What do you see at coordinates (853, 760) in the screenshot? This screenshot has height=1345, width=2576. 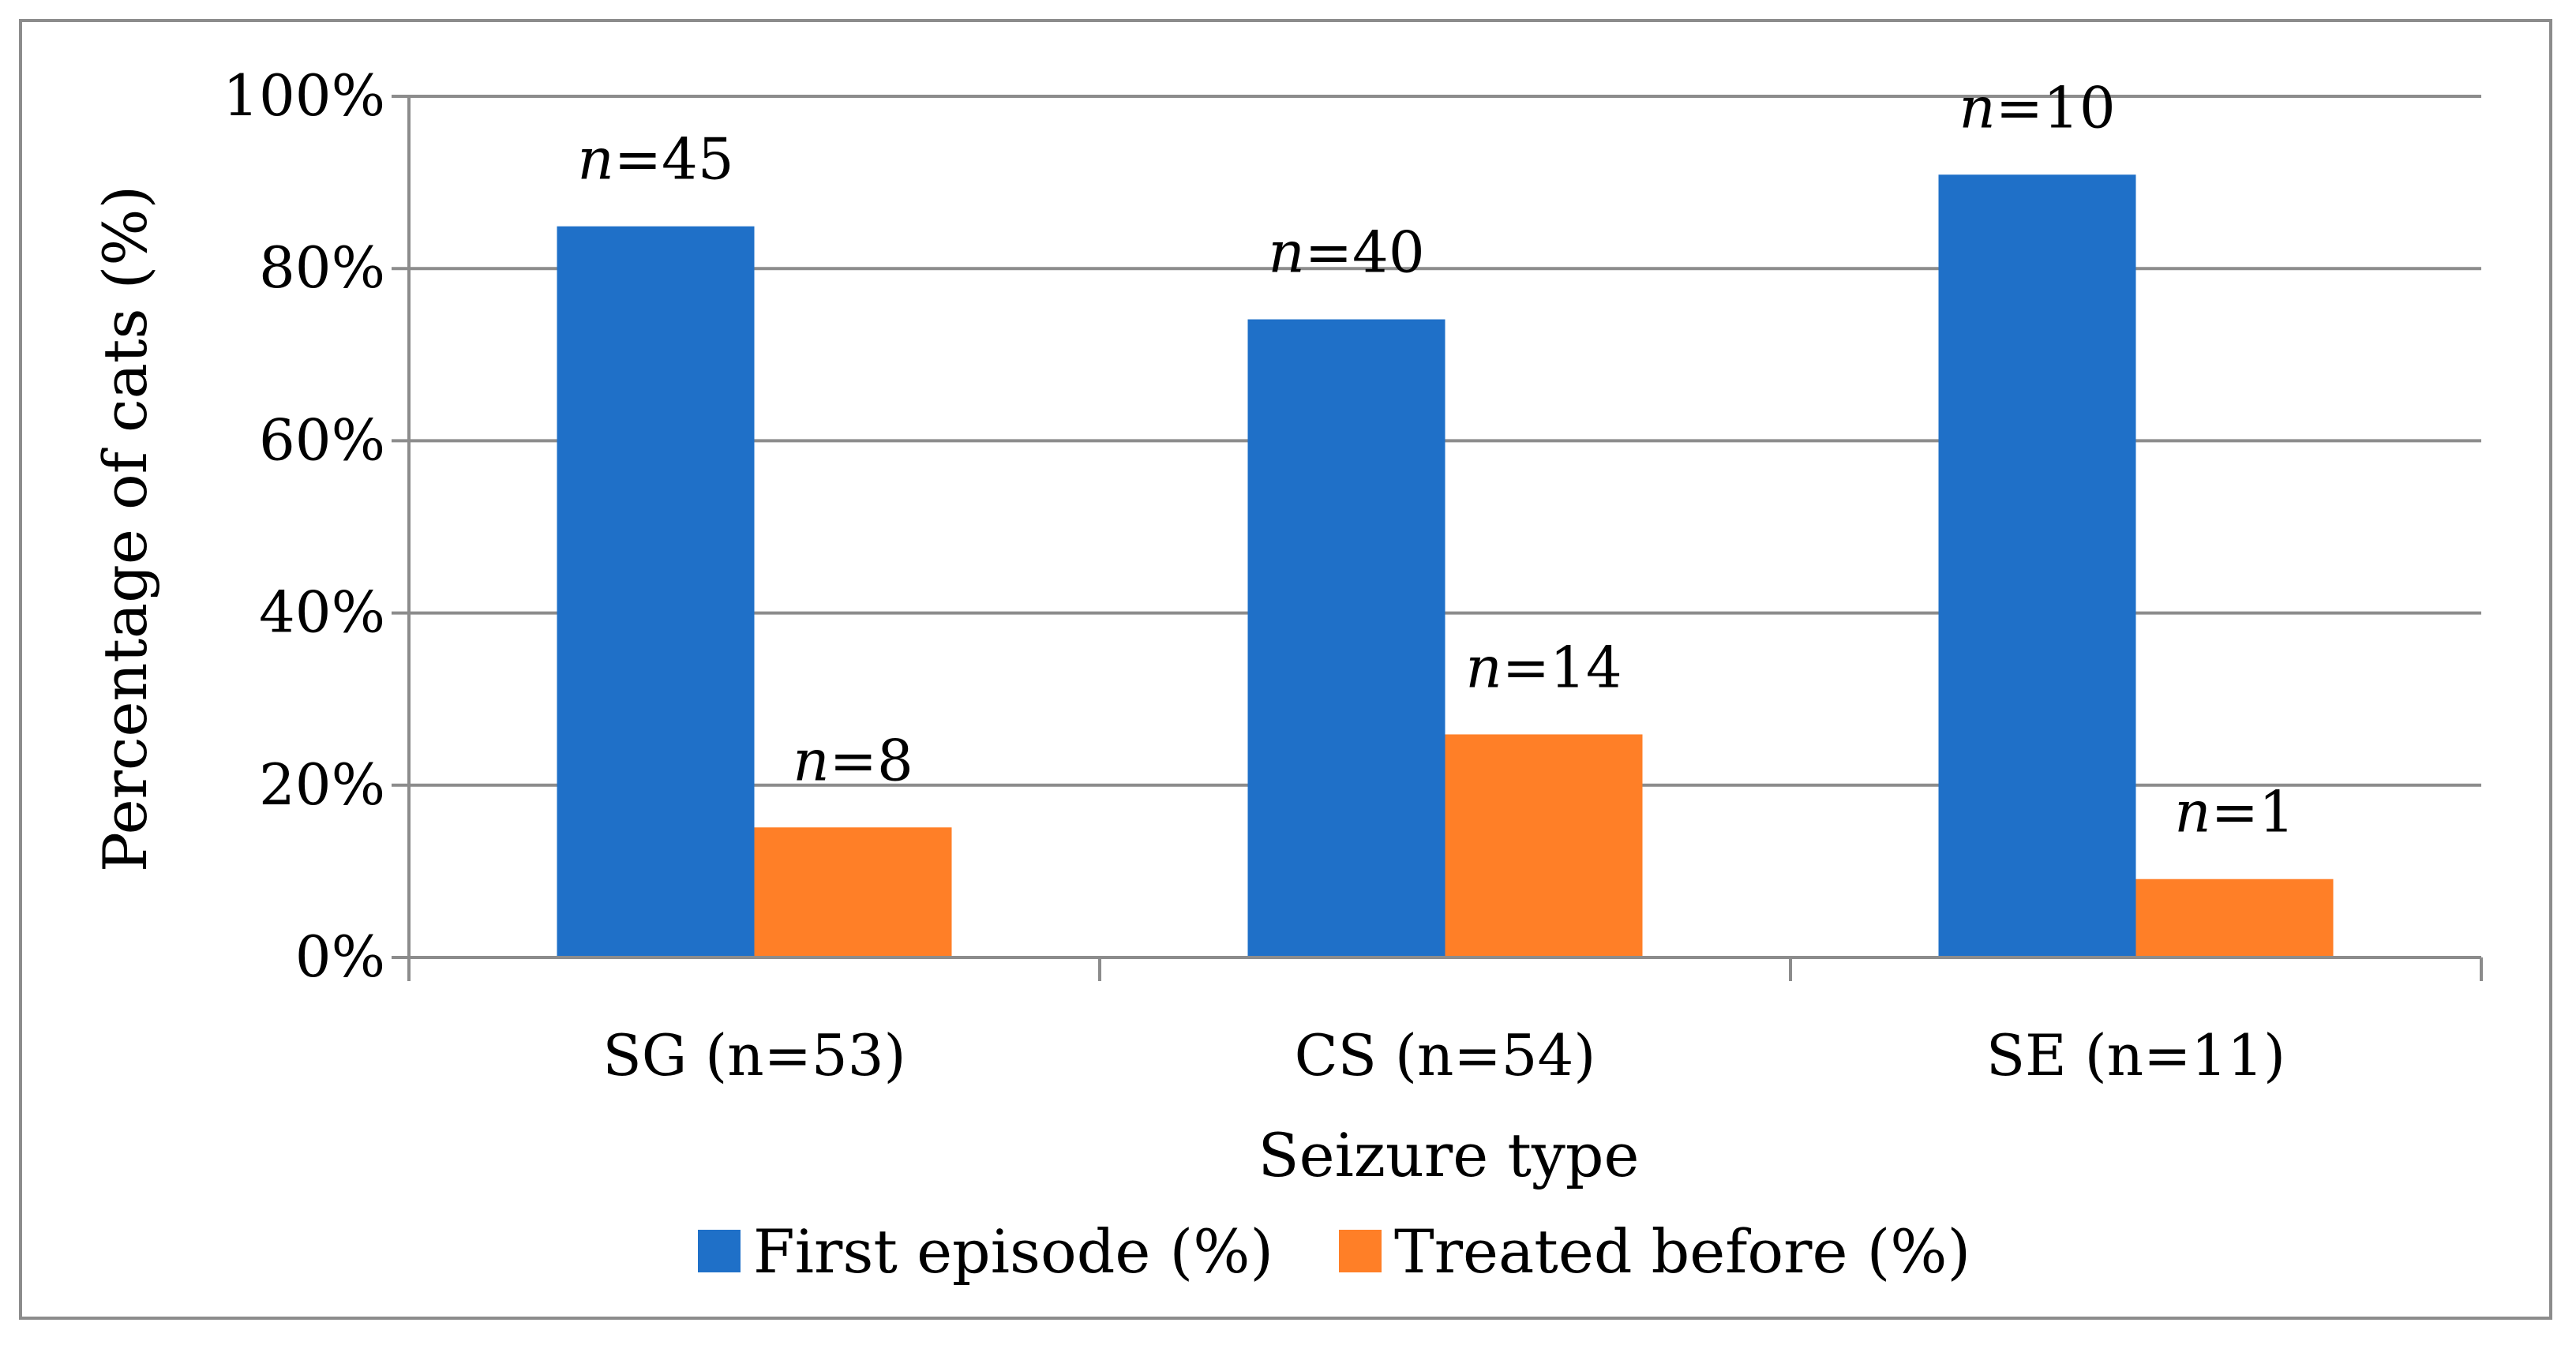 I see `data-label: n=8` at bounding box center [853, 760].